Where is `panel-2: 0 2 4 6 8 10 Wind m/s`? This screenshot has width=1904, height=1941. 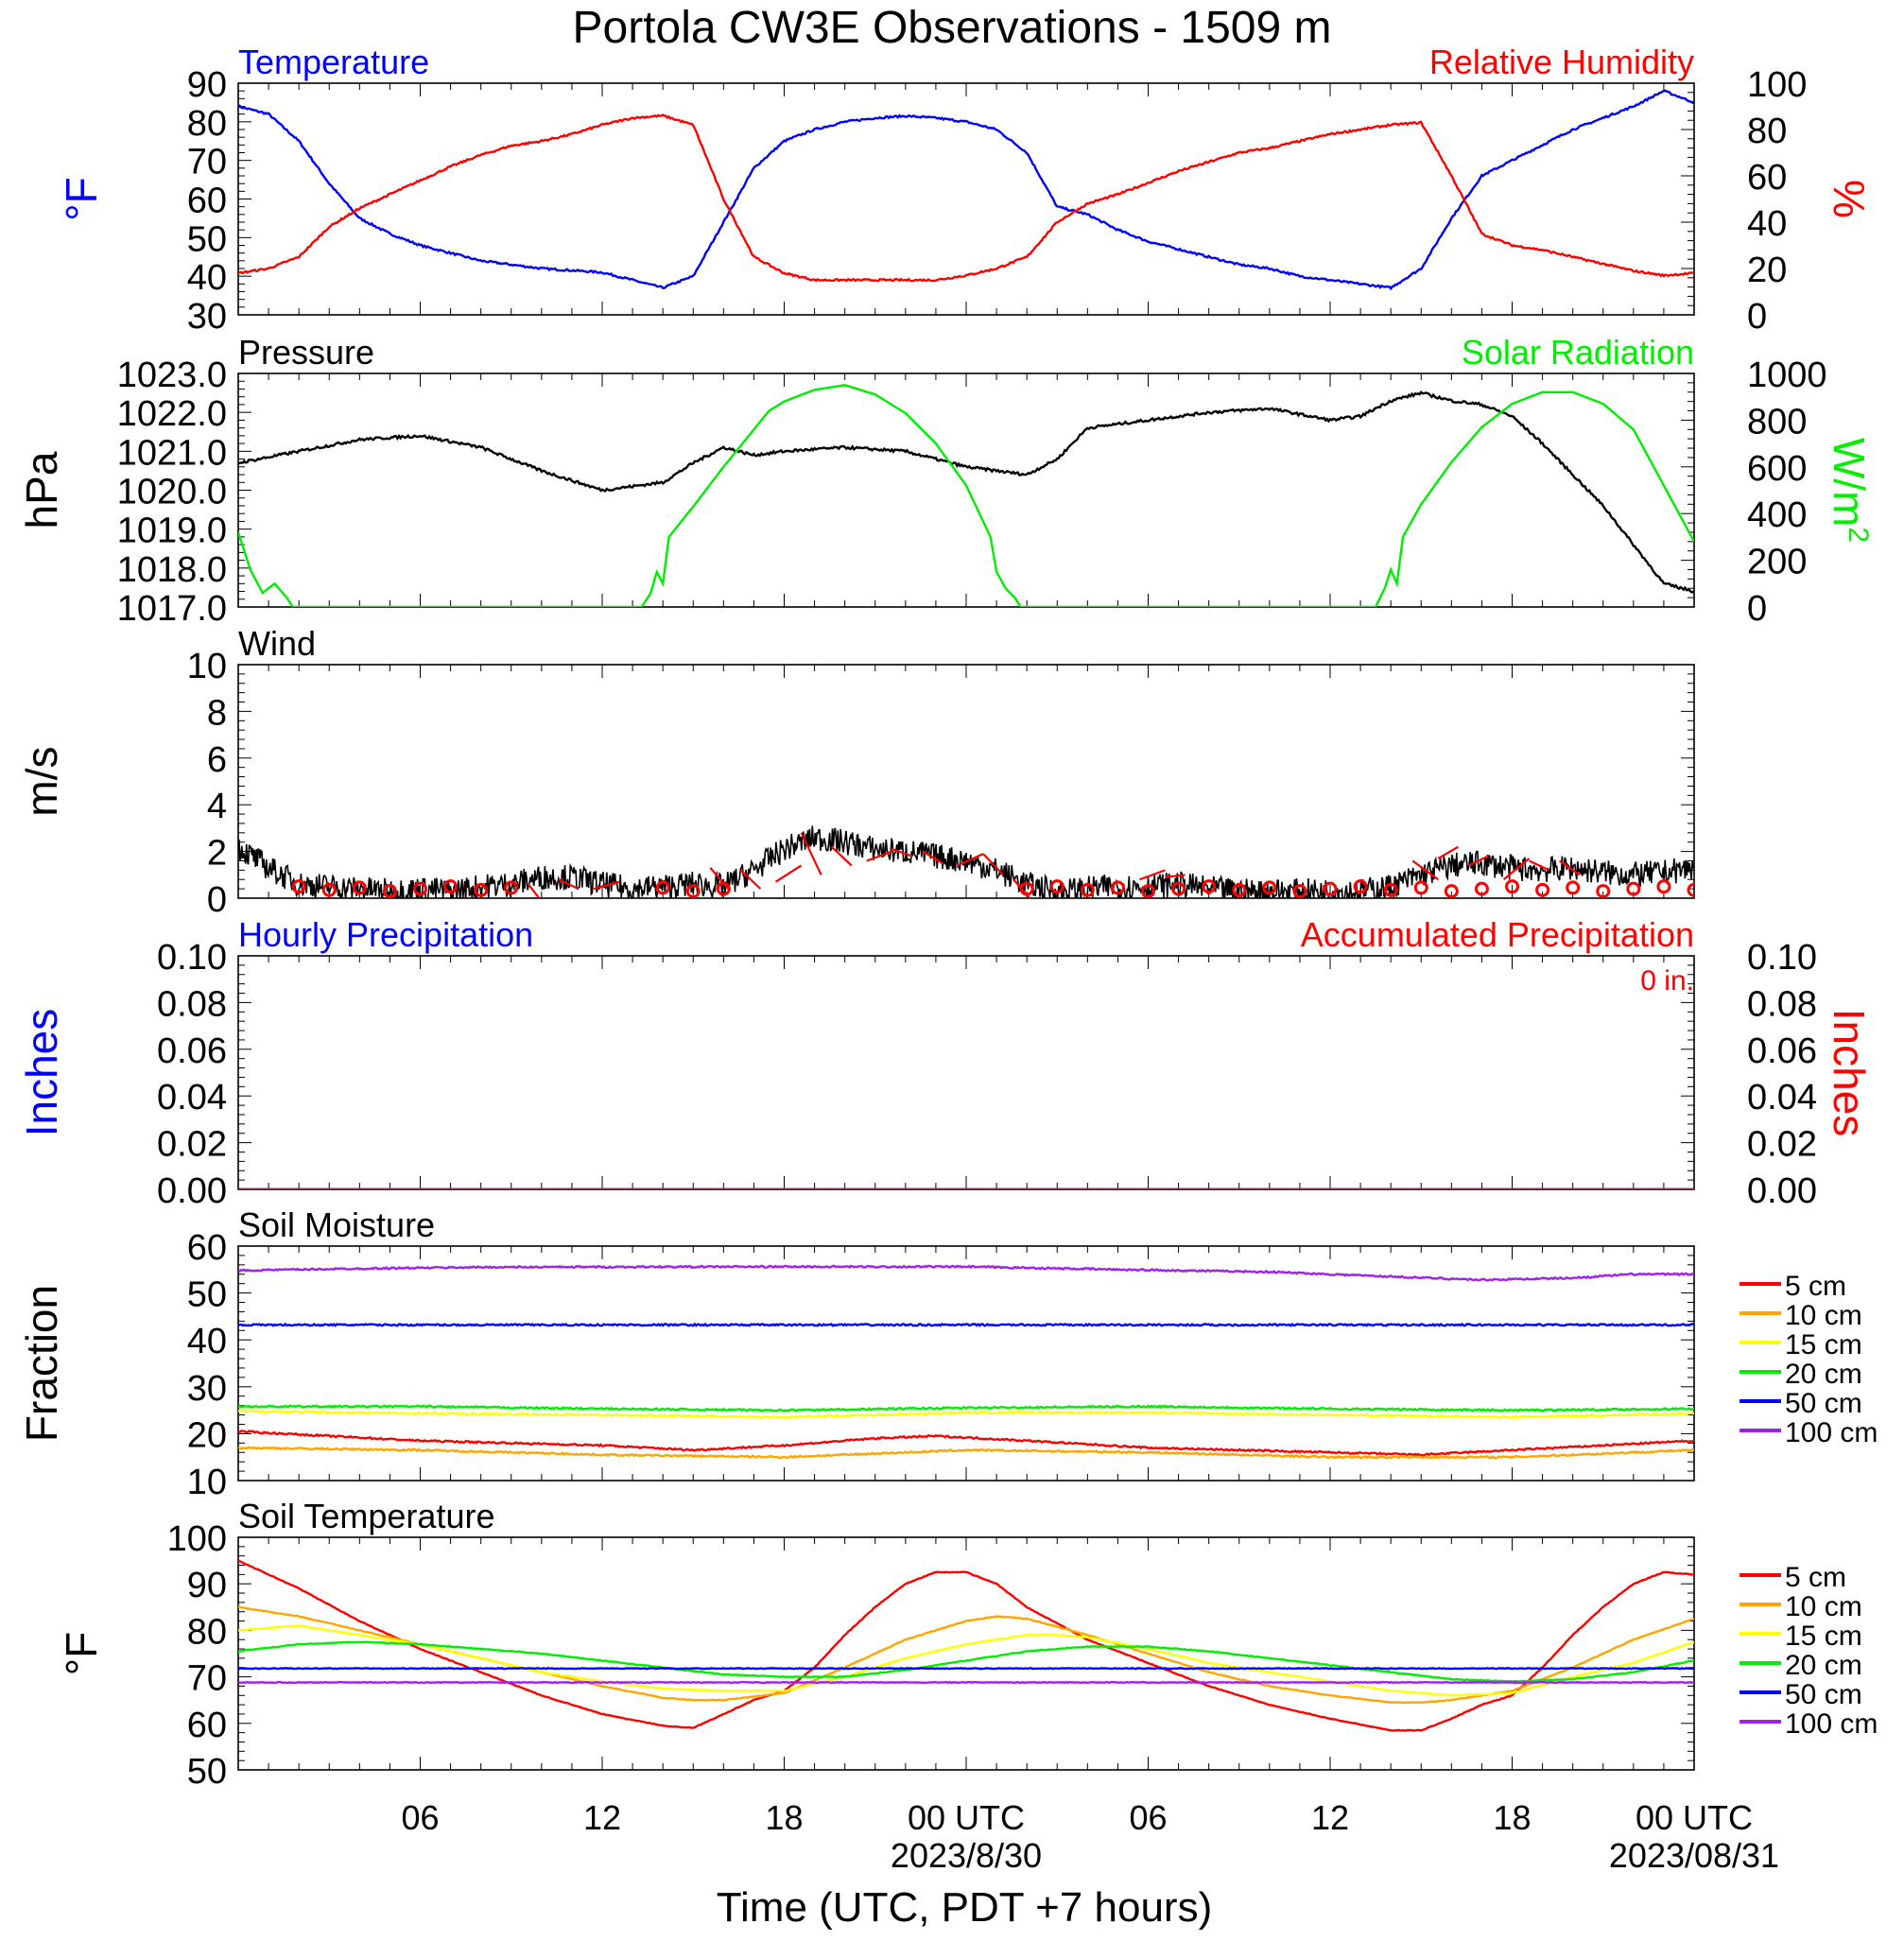 panel-2: 0 2 4 6 8 10 Wind m/s is located at coordinates (856, 772).